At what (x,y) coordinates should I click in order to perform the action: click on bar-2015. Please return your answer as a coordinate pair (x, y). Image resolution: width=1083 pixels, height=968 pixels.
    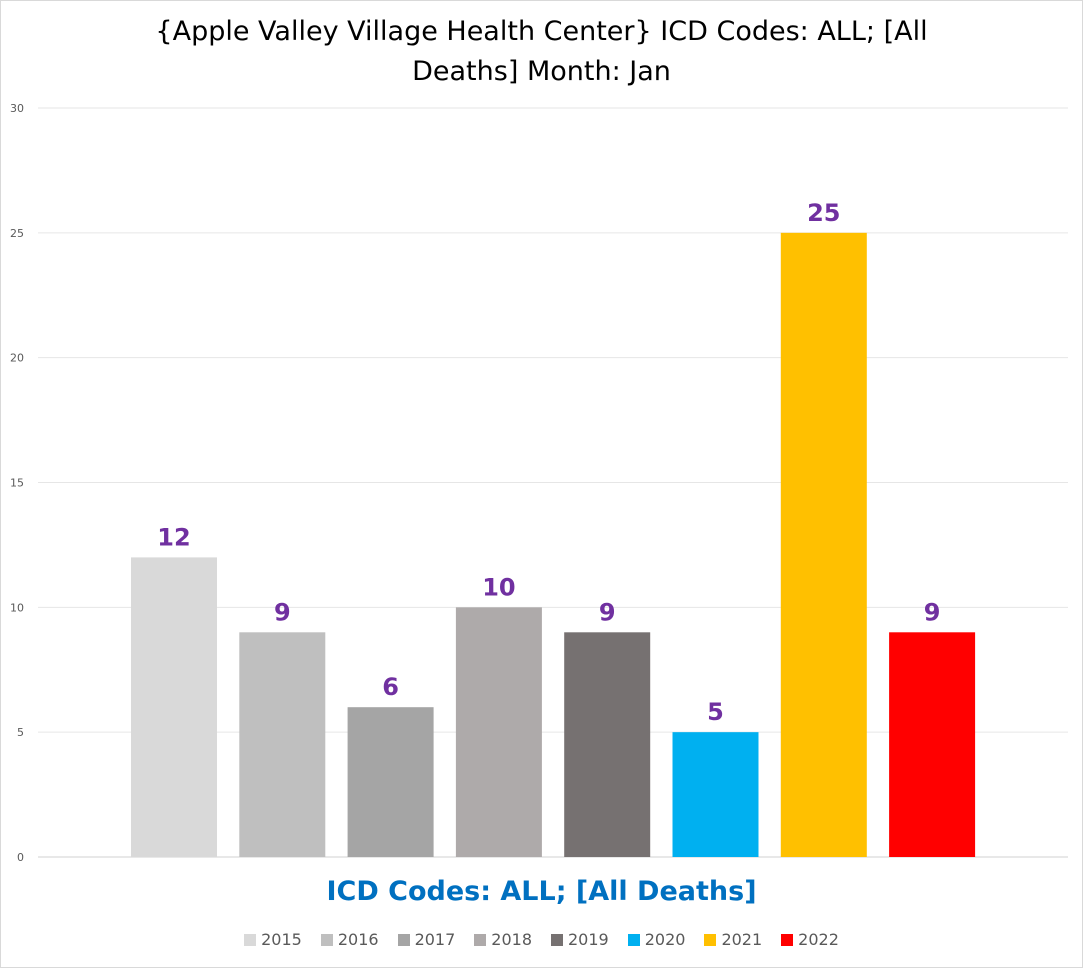
    Looking at the image, I should click on (174, 707).